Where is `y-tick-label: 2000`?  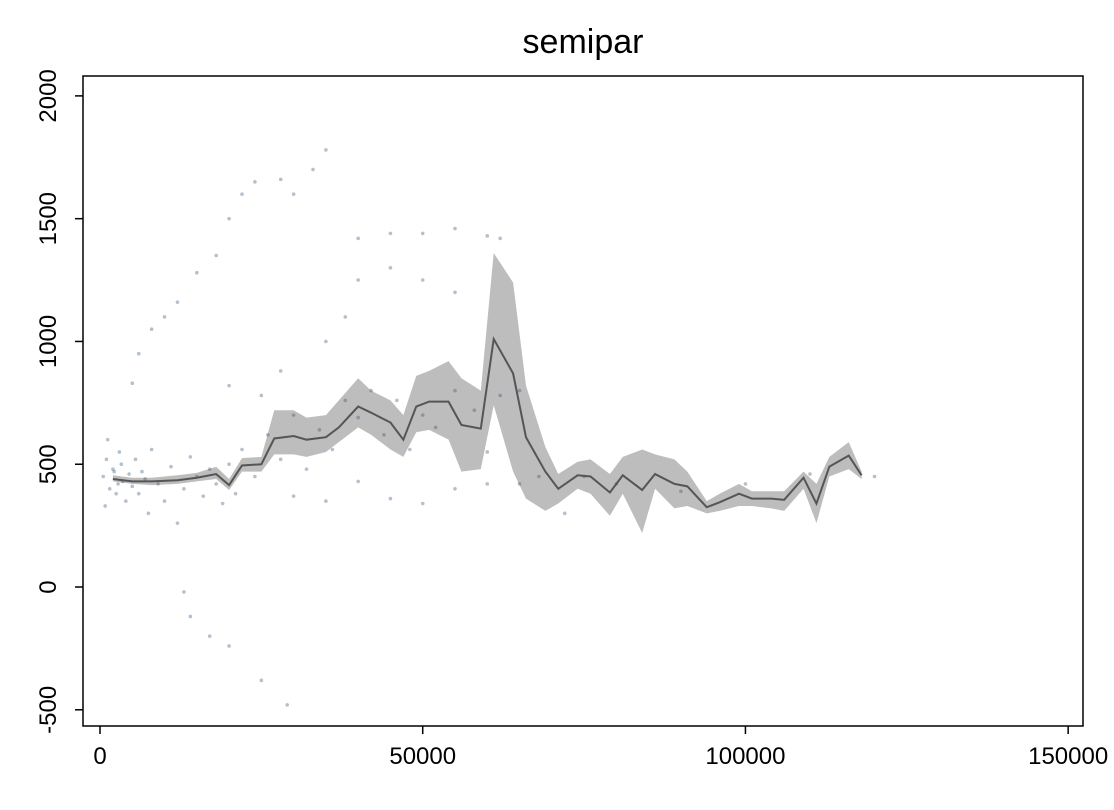 y-tick-label: 2000 is located at coordinates (48, 95).